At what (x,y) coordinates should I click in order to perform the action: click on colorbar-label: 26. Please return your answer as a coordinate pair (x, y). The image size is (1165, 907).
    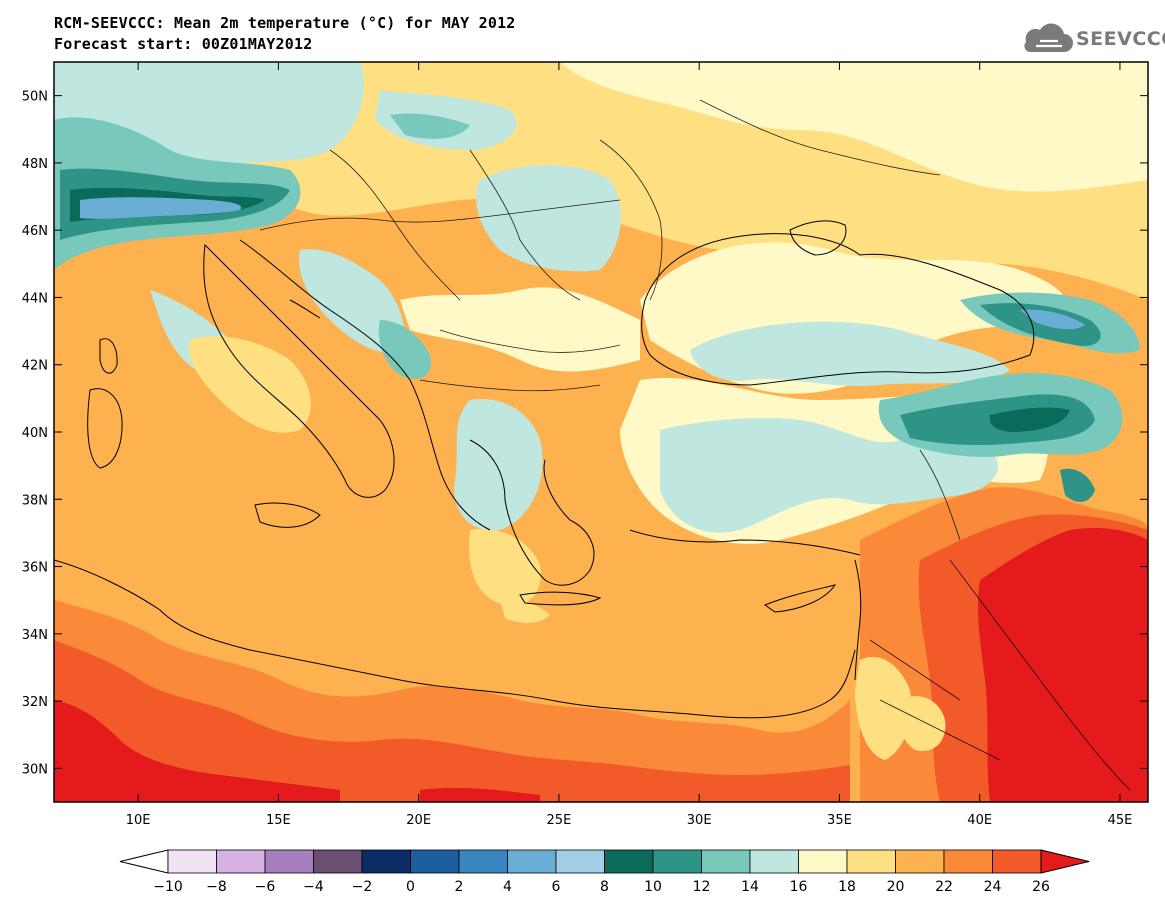
    Looking at the image, I should click on (1041, 887).